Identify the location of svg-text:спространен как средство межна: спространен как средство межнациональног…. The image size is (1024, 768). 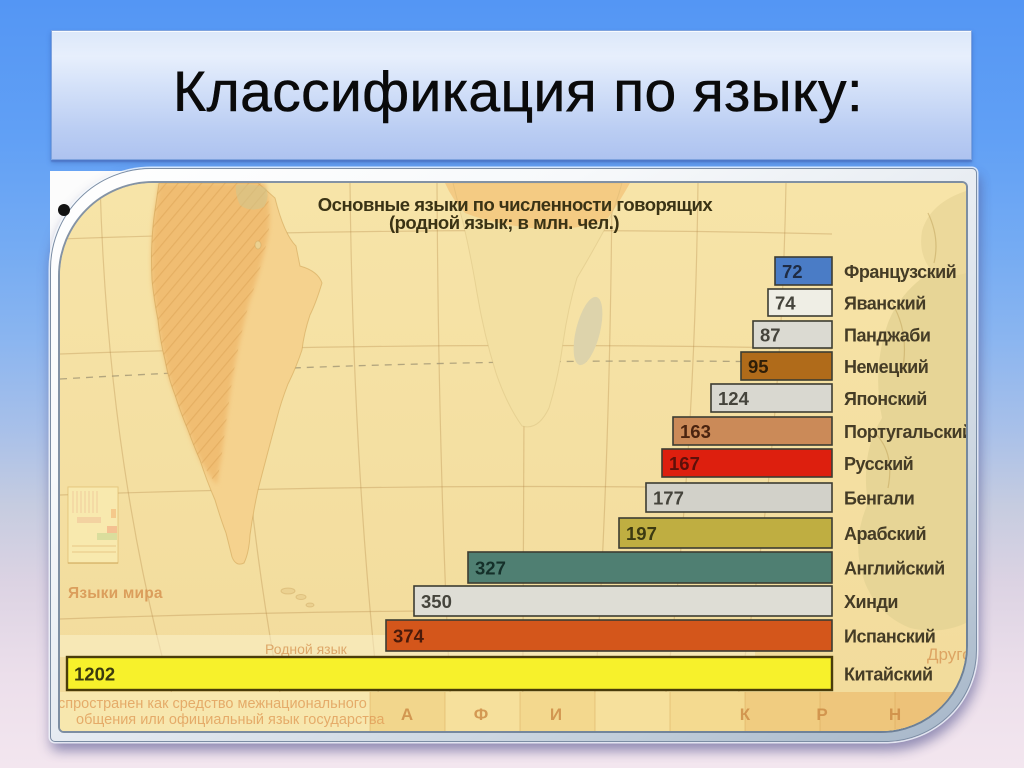
(213, 704).